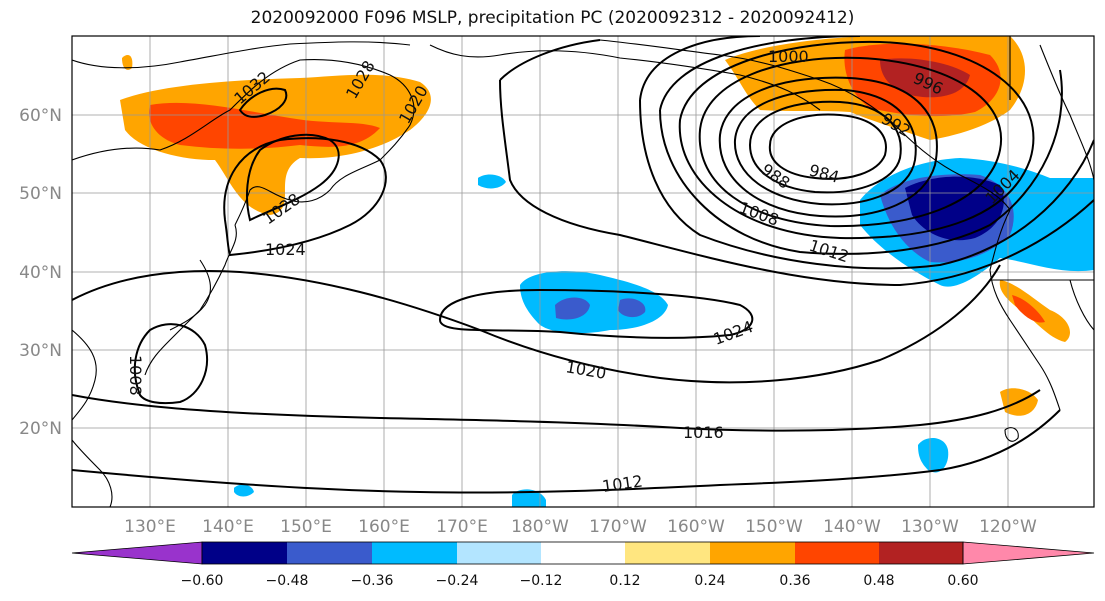 The height and width of the screenshot is (601, 1105). What do you see at coordinates (1008, 527) in the screenshot?
I see `lon-label: 120°W` at bounding box center [1008, 527].